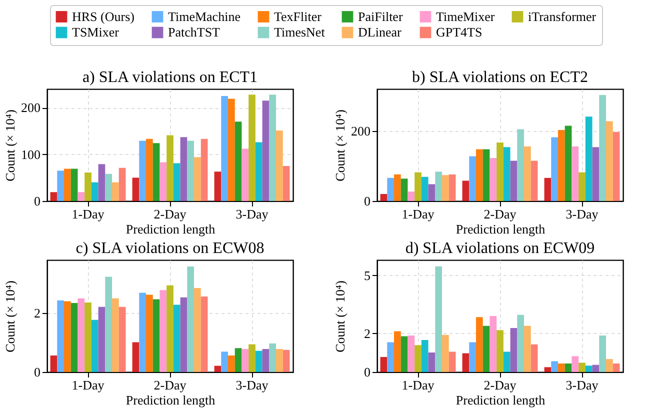 The width and height of the screenshot is (651, 417). I want to click on legend-label: PaiFilter, so click(380, 16).